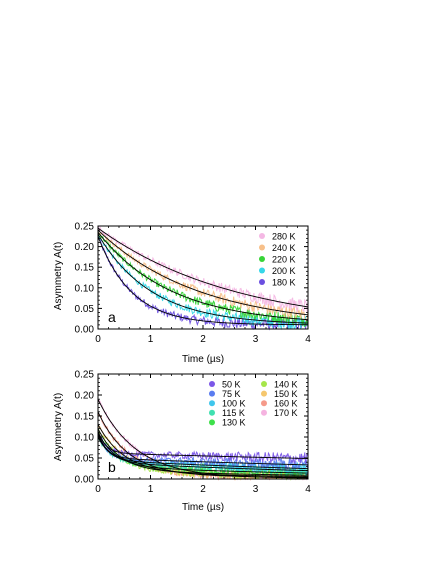  I want to click on data-trace-280-k, so click(203, 269).